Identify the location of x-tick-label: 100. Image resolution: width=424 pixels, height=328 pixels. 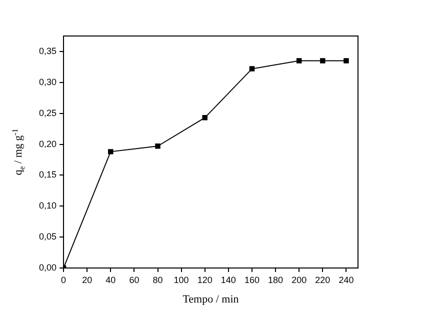
(181, 279).